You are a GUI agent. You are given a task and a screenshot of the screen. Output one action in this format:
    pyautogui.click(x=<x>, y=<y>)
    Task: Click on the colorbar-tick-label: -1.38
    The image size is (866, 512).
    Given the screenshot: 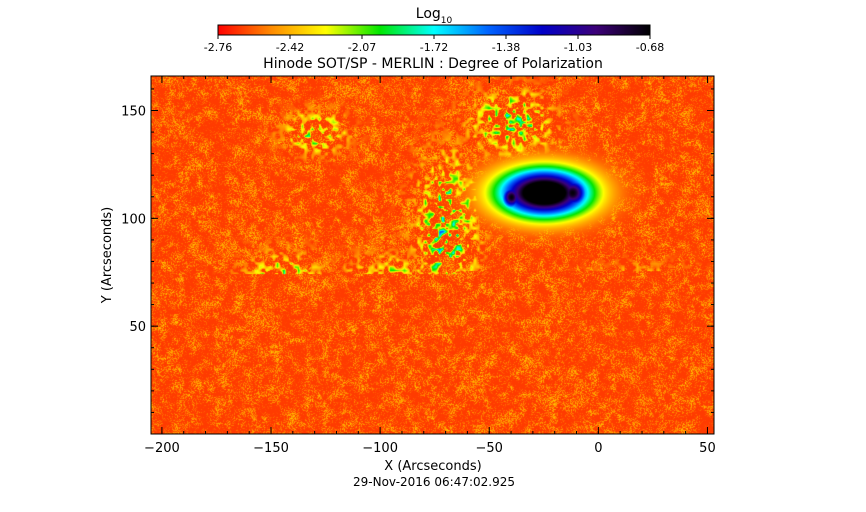 What is the action you would take?
    pyautogui.click(x=506, y=47)
    